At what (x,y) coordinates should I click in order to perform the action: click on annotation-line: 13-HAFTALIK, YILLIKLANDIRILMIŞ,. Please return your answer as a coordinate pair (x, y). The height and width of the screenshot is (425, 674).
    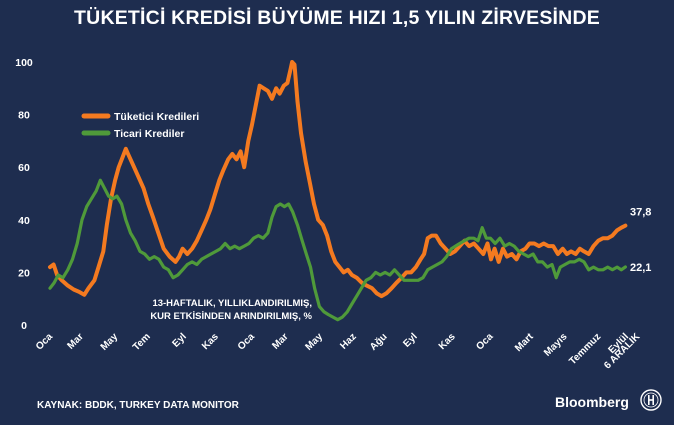
    Looking at the image, I should click on (232, 303).